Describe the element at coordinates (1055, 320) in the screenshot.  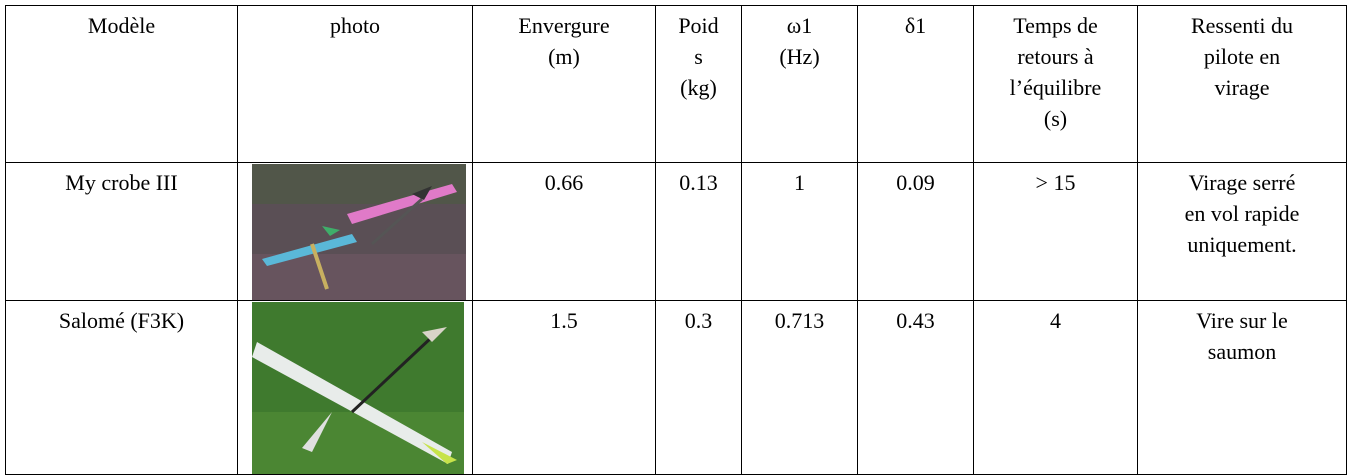
I see `cell-text: 4` at that location.